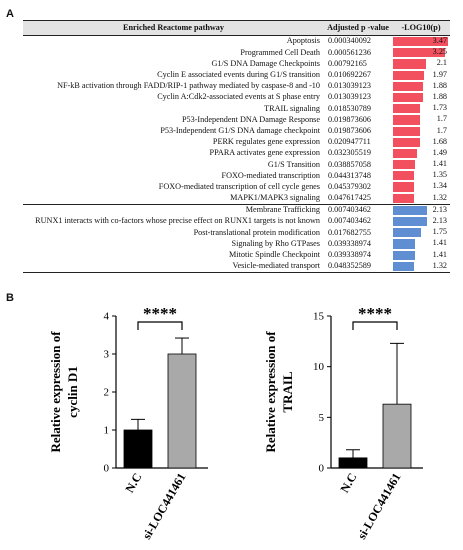 The height and width of the screenshot is (550, 463). I want to click on y-tick-label: 5, so click(322, 418).